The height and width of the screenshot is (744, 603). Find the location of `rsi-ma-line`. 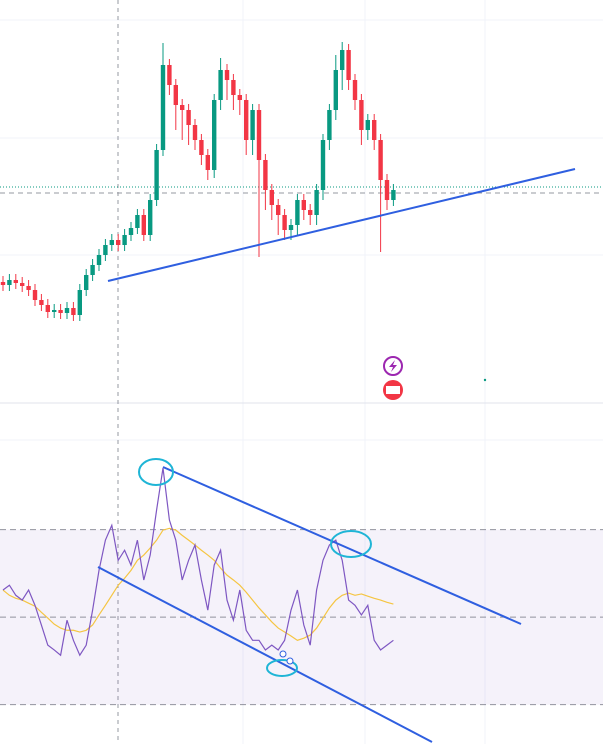

rsi-ma-line is located at coordinates (198, 584).